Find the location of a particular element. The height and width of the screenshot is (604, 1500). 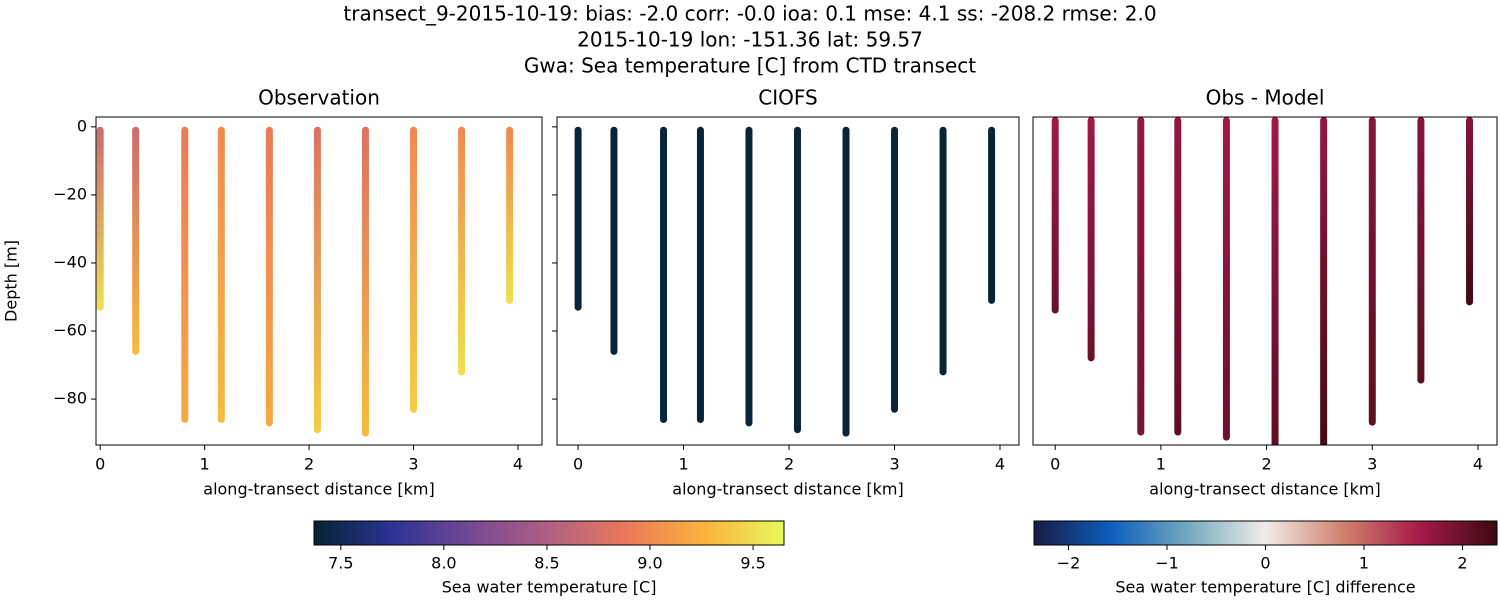

panel-title: Obs - Model is located at coordinates (1265, 98).